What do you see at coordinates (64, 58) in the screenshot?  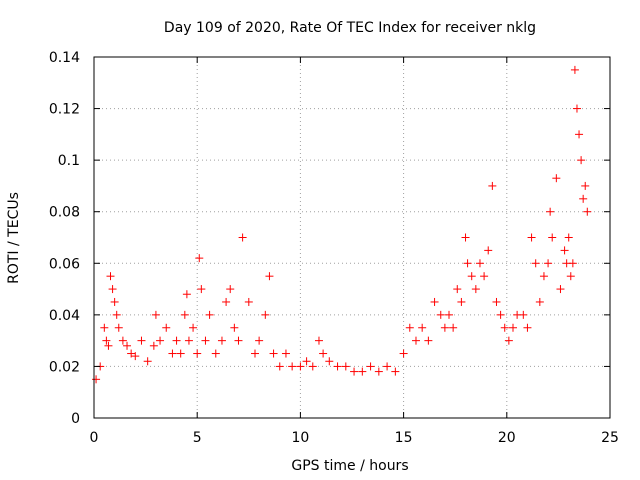 I see `y-tick-label: 0.14` at bounding box center [64, 58].